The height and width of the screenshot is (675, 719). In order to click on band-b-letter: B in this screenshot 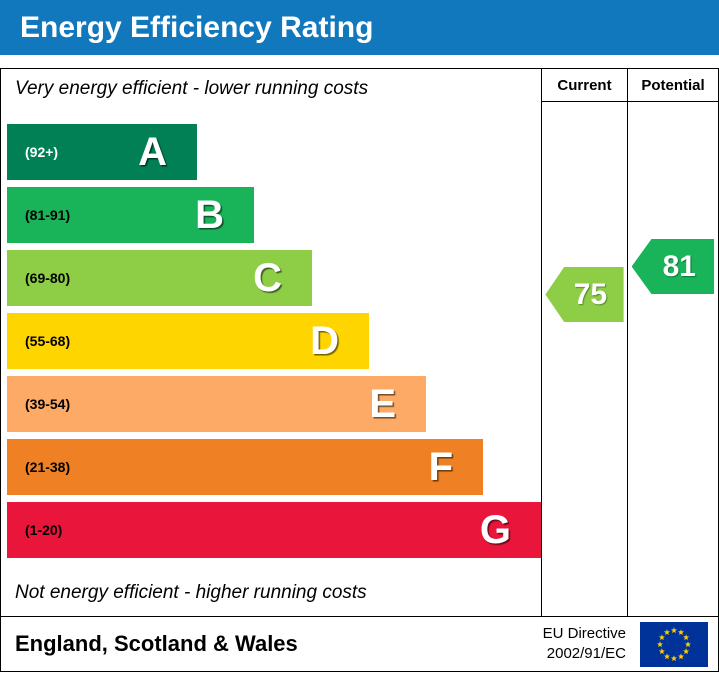, I will do `click(209, 215)`.